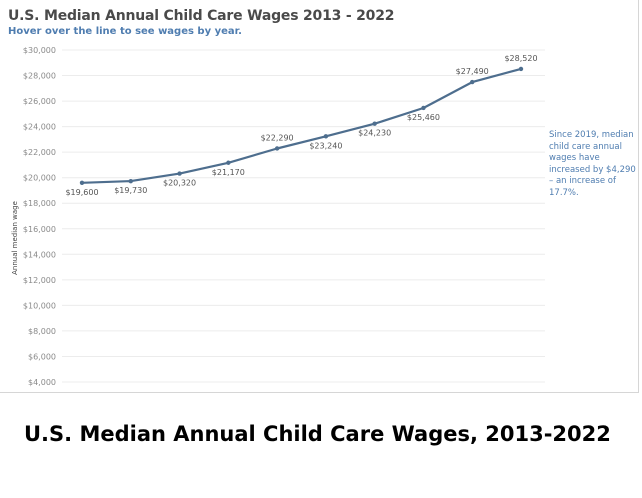  What do you see at coordinates (39, 203) in the screenshot?
I see `y-tick-label: $18,000` at bounding box center [39, 203].